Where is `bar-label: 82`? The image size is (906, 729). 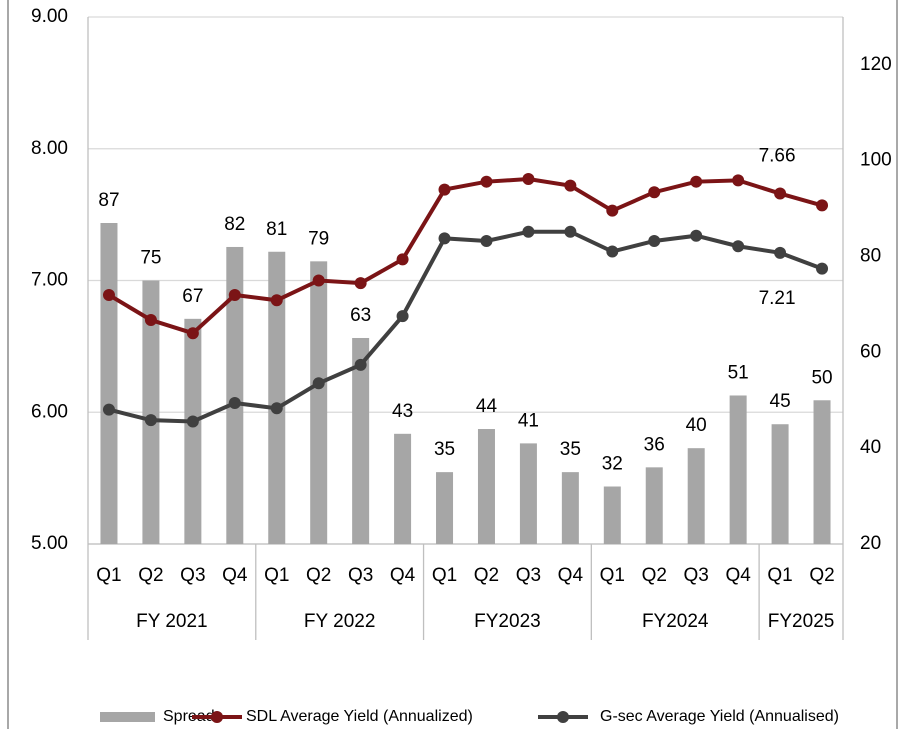 bar-label: 82 is located at coordinates (234, 224).